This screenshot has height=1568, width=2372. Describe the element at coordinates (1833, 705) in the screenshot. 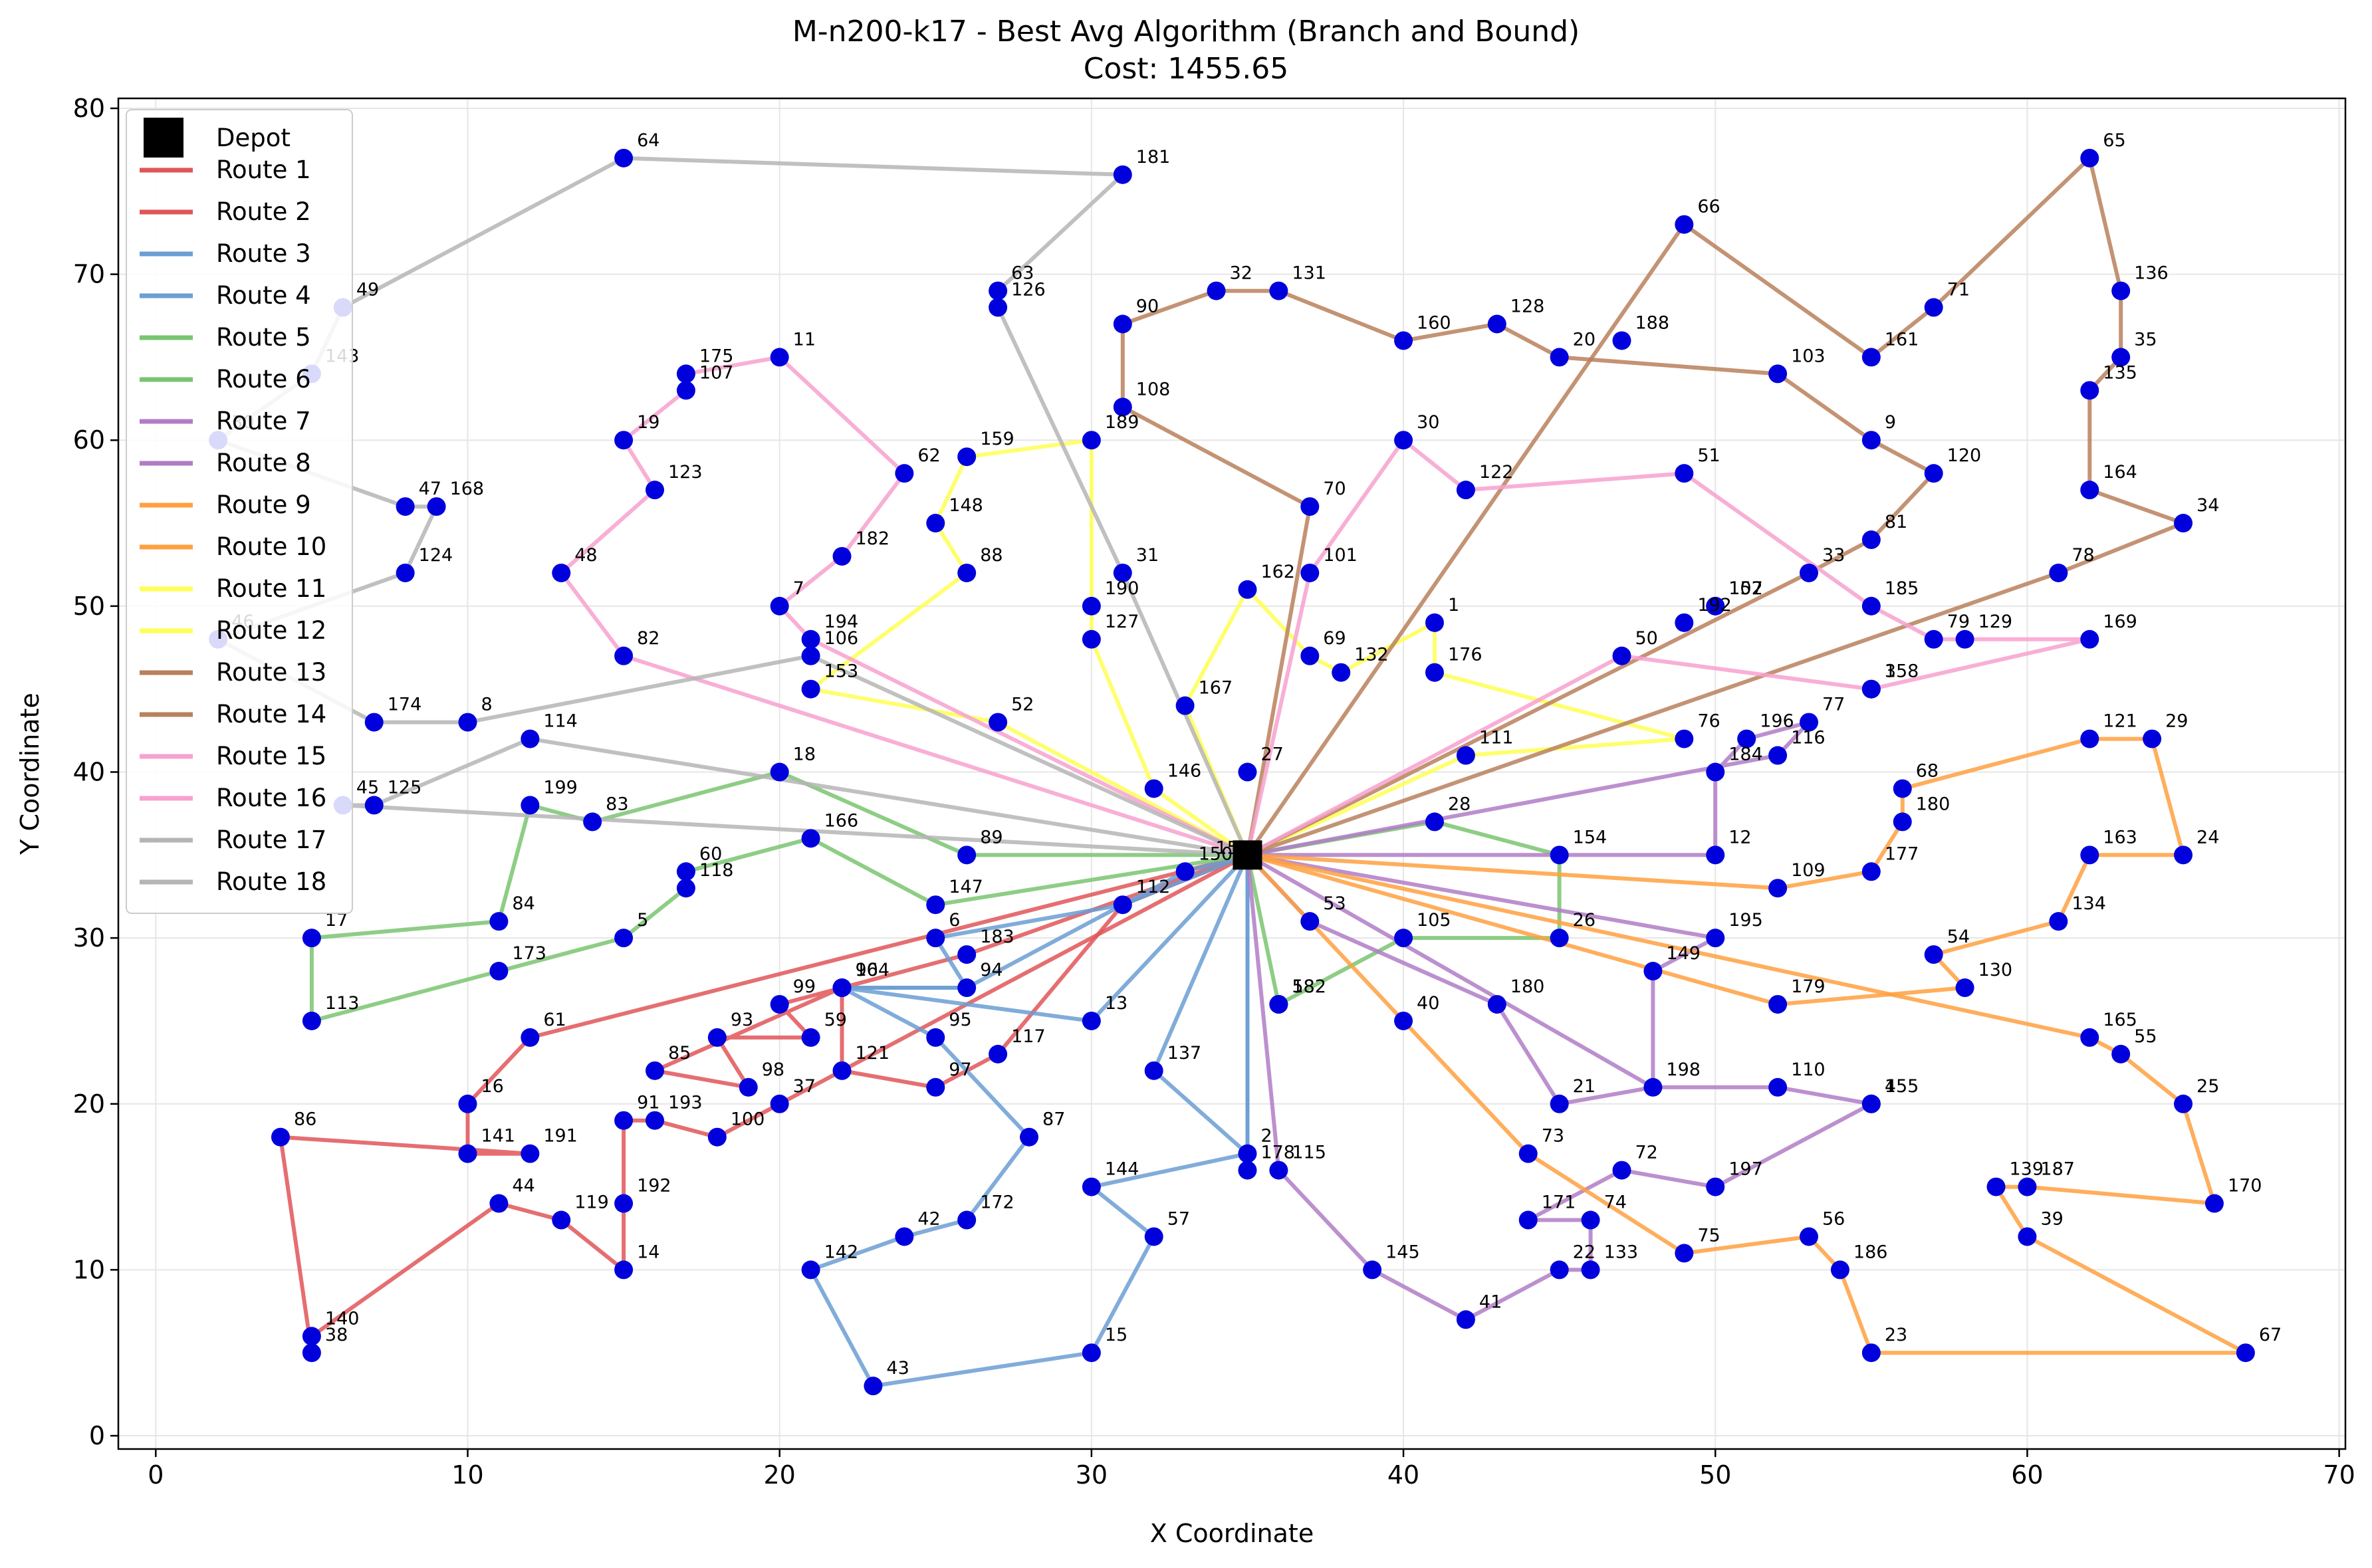

I see `node-label: 77` at that location.